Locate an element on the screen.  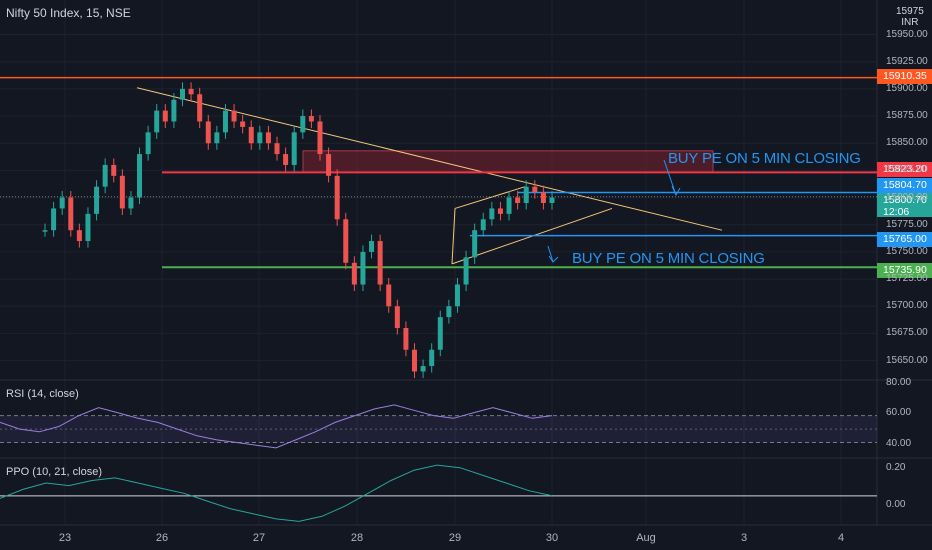
currency-top: 15975 is located at coordinates (910, 11).